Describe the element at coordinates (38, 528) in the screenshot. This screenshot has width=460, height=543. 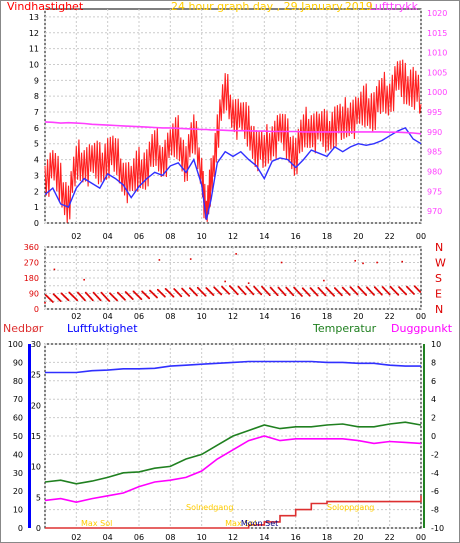
I see `rain-y-tick-label: 0` at that location.